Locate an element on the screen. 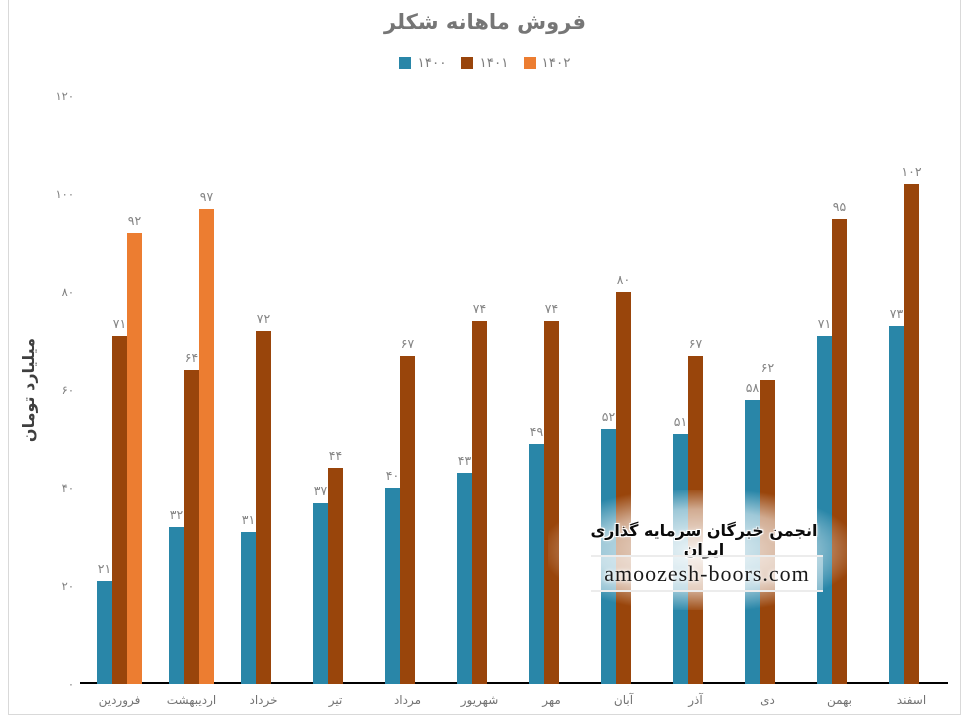 The height and width of the screenshot is (726, 970). bar-value-label: ۱۰۲ is located at coordinates (911, 172).